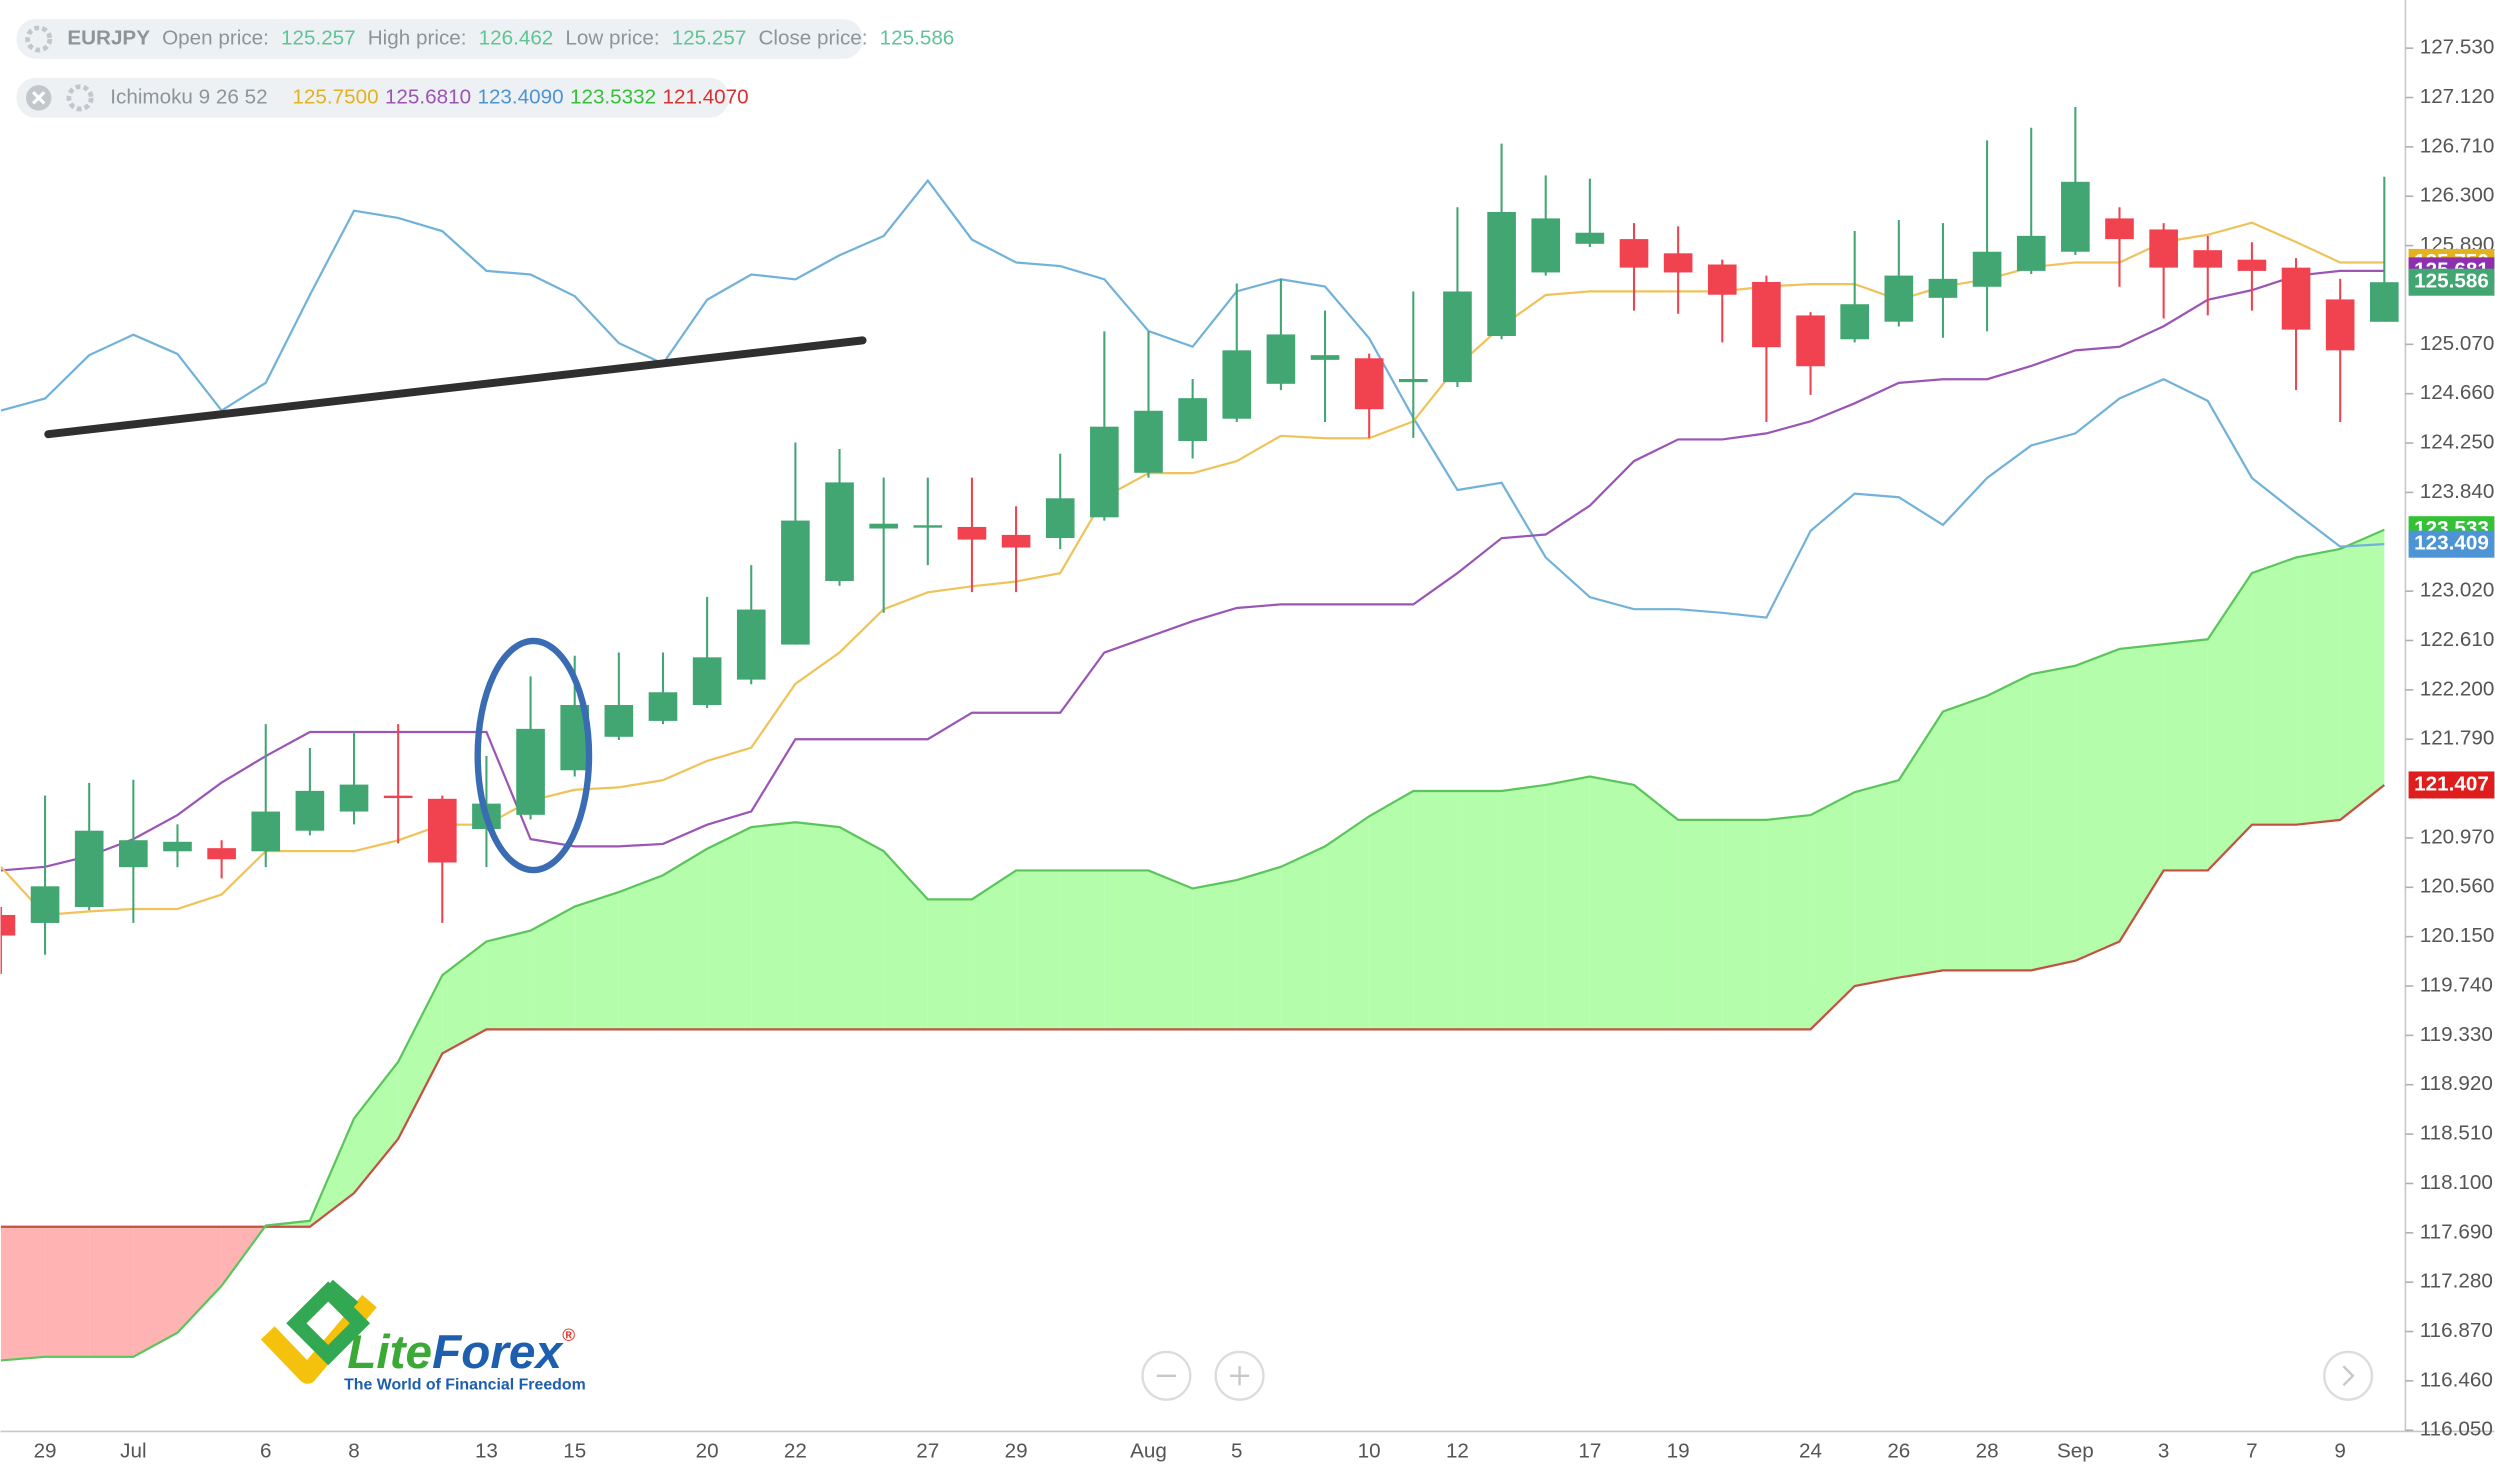  What do you see at coordinates (707, 1451) in the screenshot?
I see `x-tick-label: 20` at bounding box center [707, 1451].